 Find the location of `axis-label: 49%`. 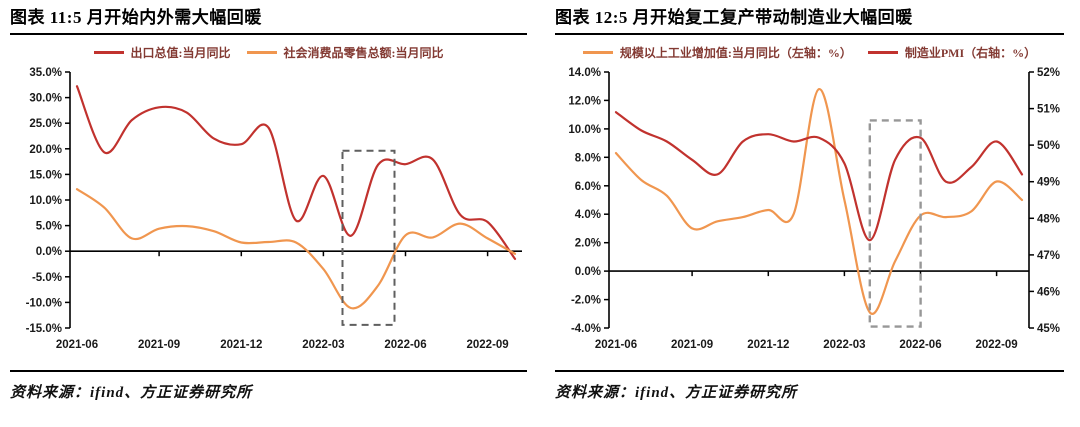

axis-label: 49% is located at coordinates (1048, 183).